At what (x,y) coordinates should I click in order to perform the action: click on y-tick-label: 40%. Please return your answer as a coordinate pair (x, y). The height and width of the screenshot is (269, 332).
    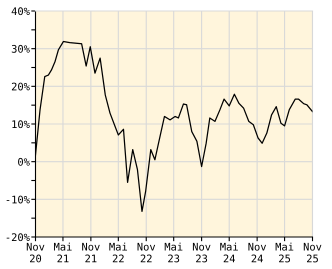
    Looking at the image, I should click on (21, 11).